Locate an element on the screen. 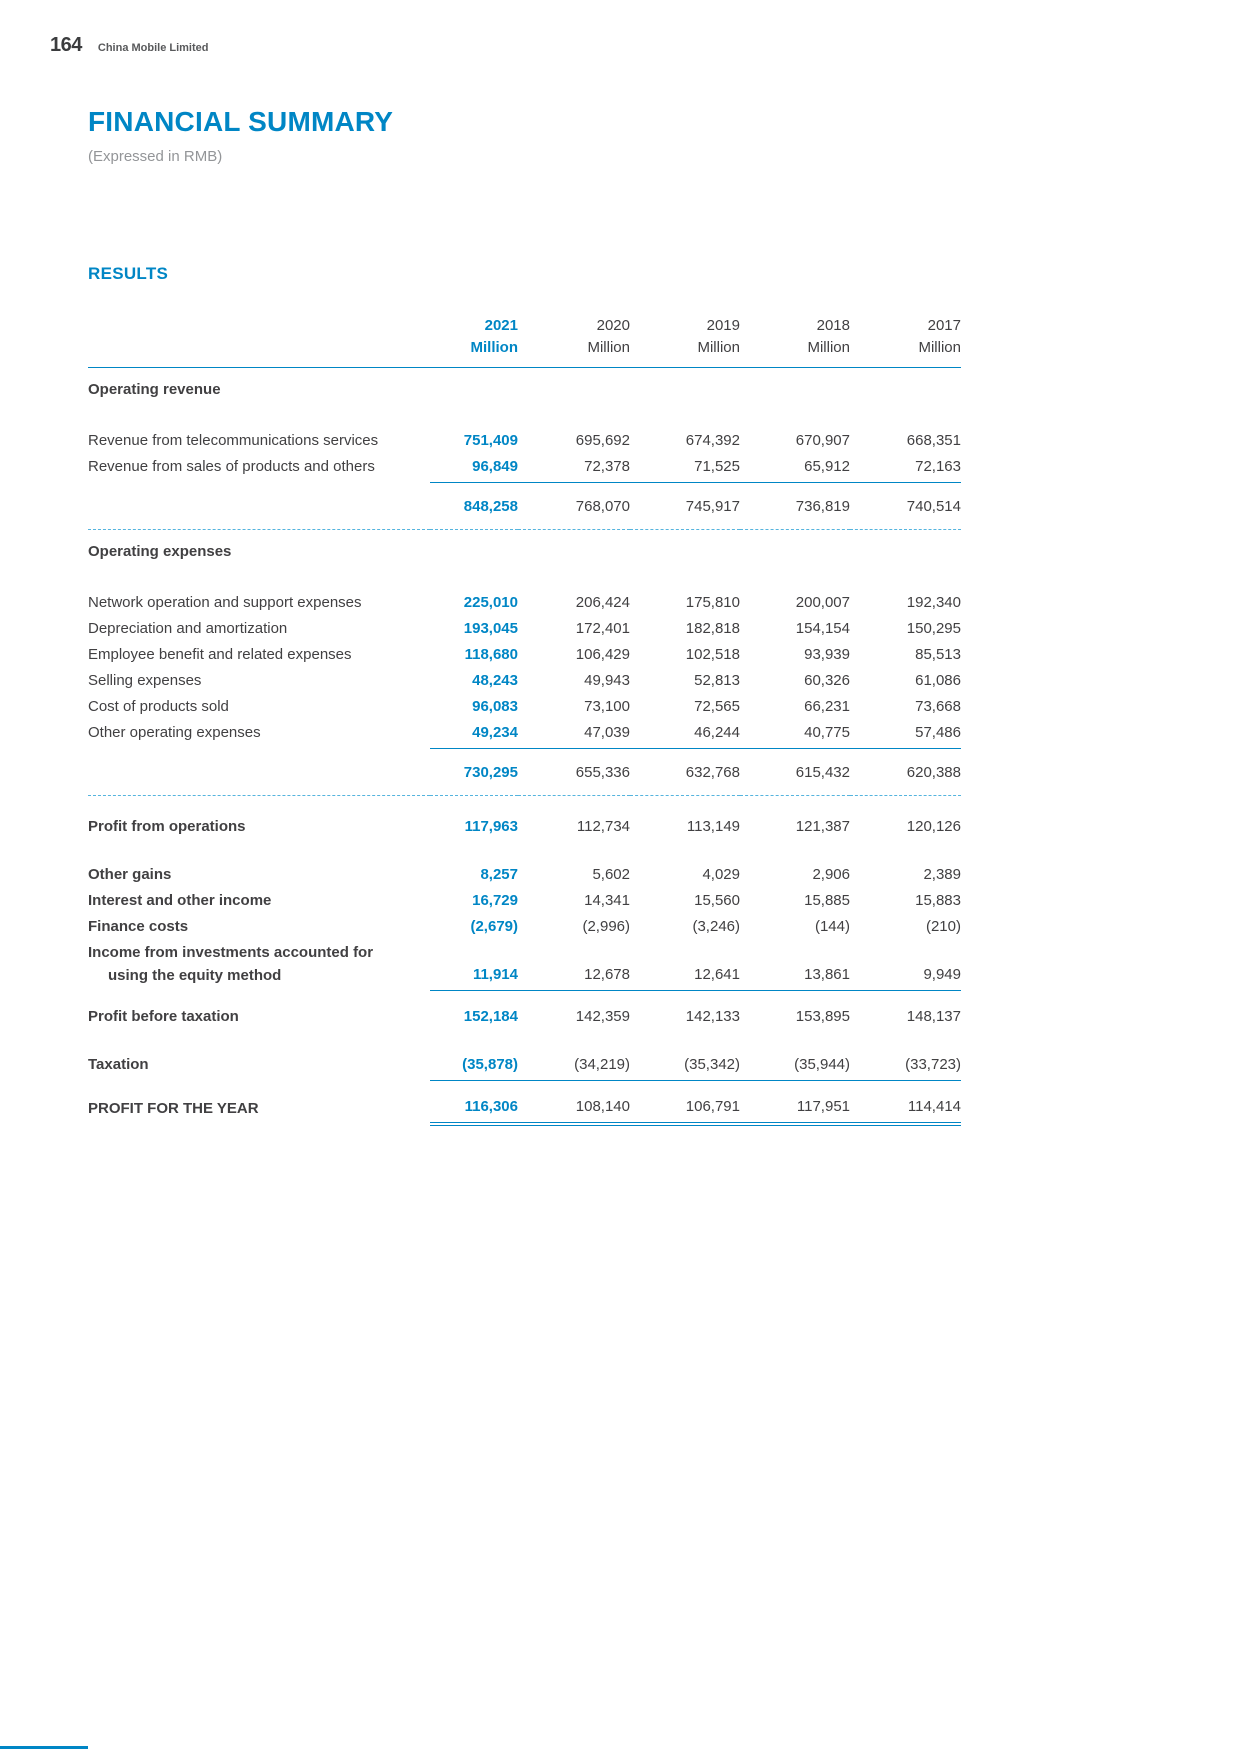 This screenshot has height=1754, width=1241. cell-2019: 12,641 is located at coordinates (685, 976).